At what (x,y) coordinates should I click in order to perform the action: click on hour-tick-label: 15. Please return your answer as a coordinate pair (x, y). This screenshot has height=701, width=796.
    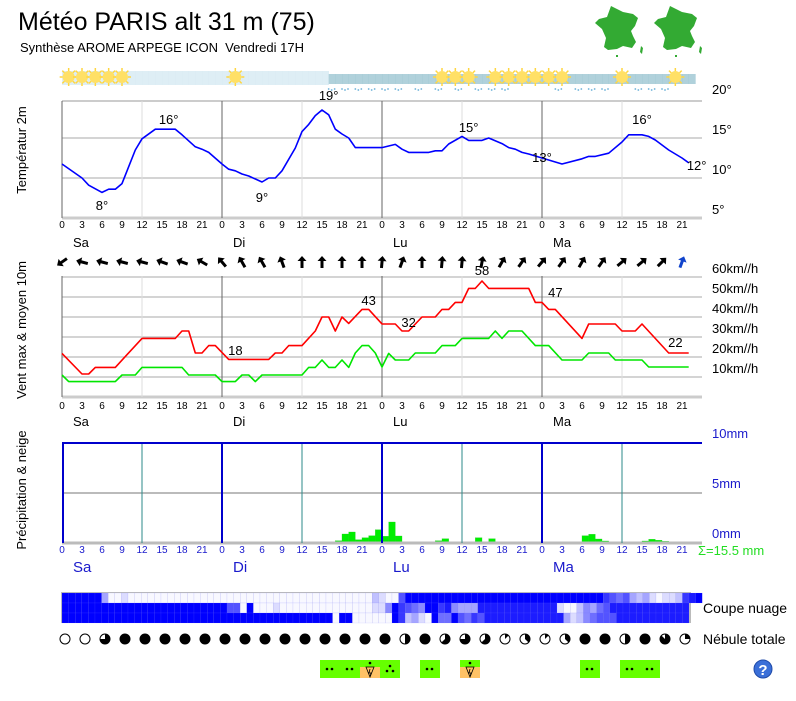
    Looking at the image, I should click on (322, 550).